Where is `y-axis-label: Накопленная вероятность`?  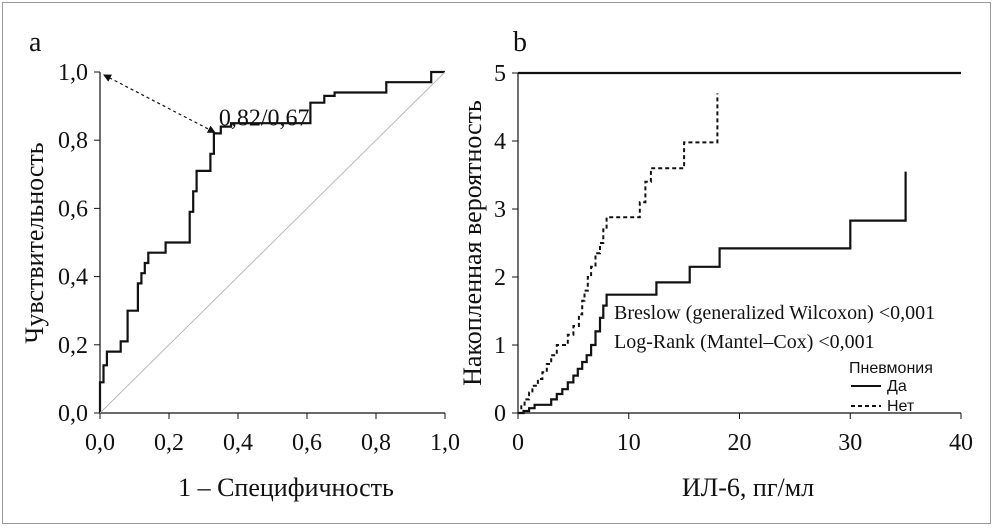
y-axis-label: Накопленная вероятность is located at coordinates (472, 243).